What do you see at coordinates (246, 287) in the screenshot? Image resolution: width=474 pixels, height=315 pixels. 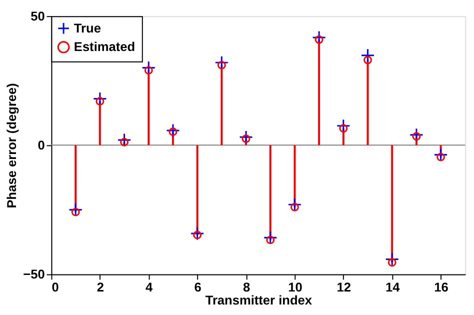 I see `x-tick-label: 8` at bounding box center [246, 287].